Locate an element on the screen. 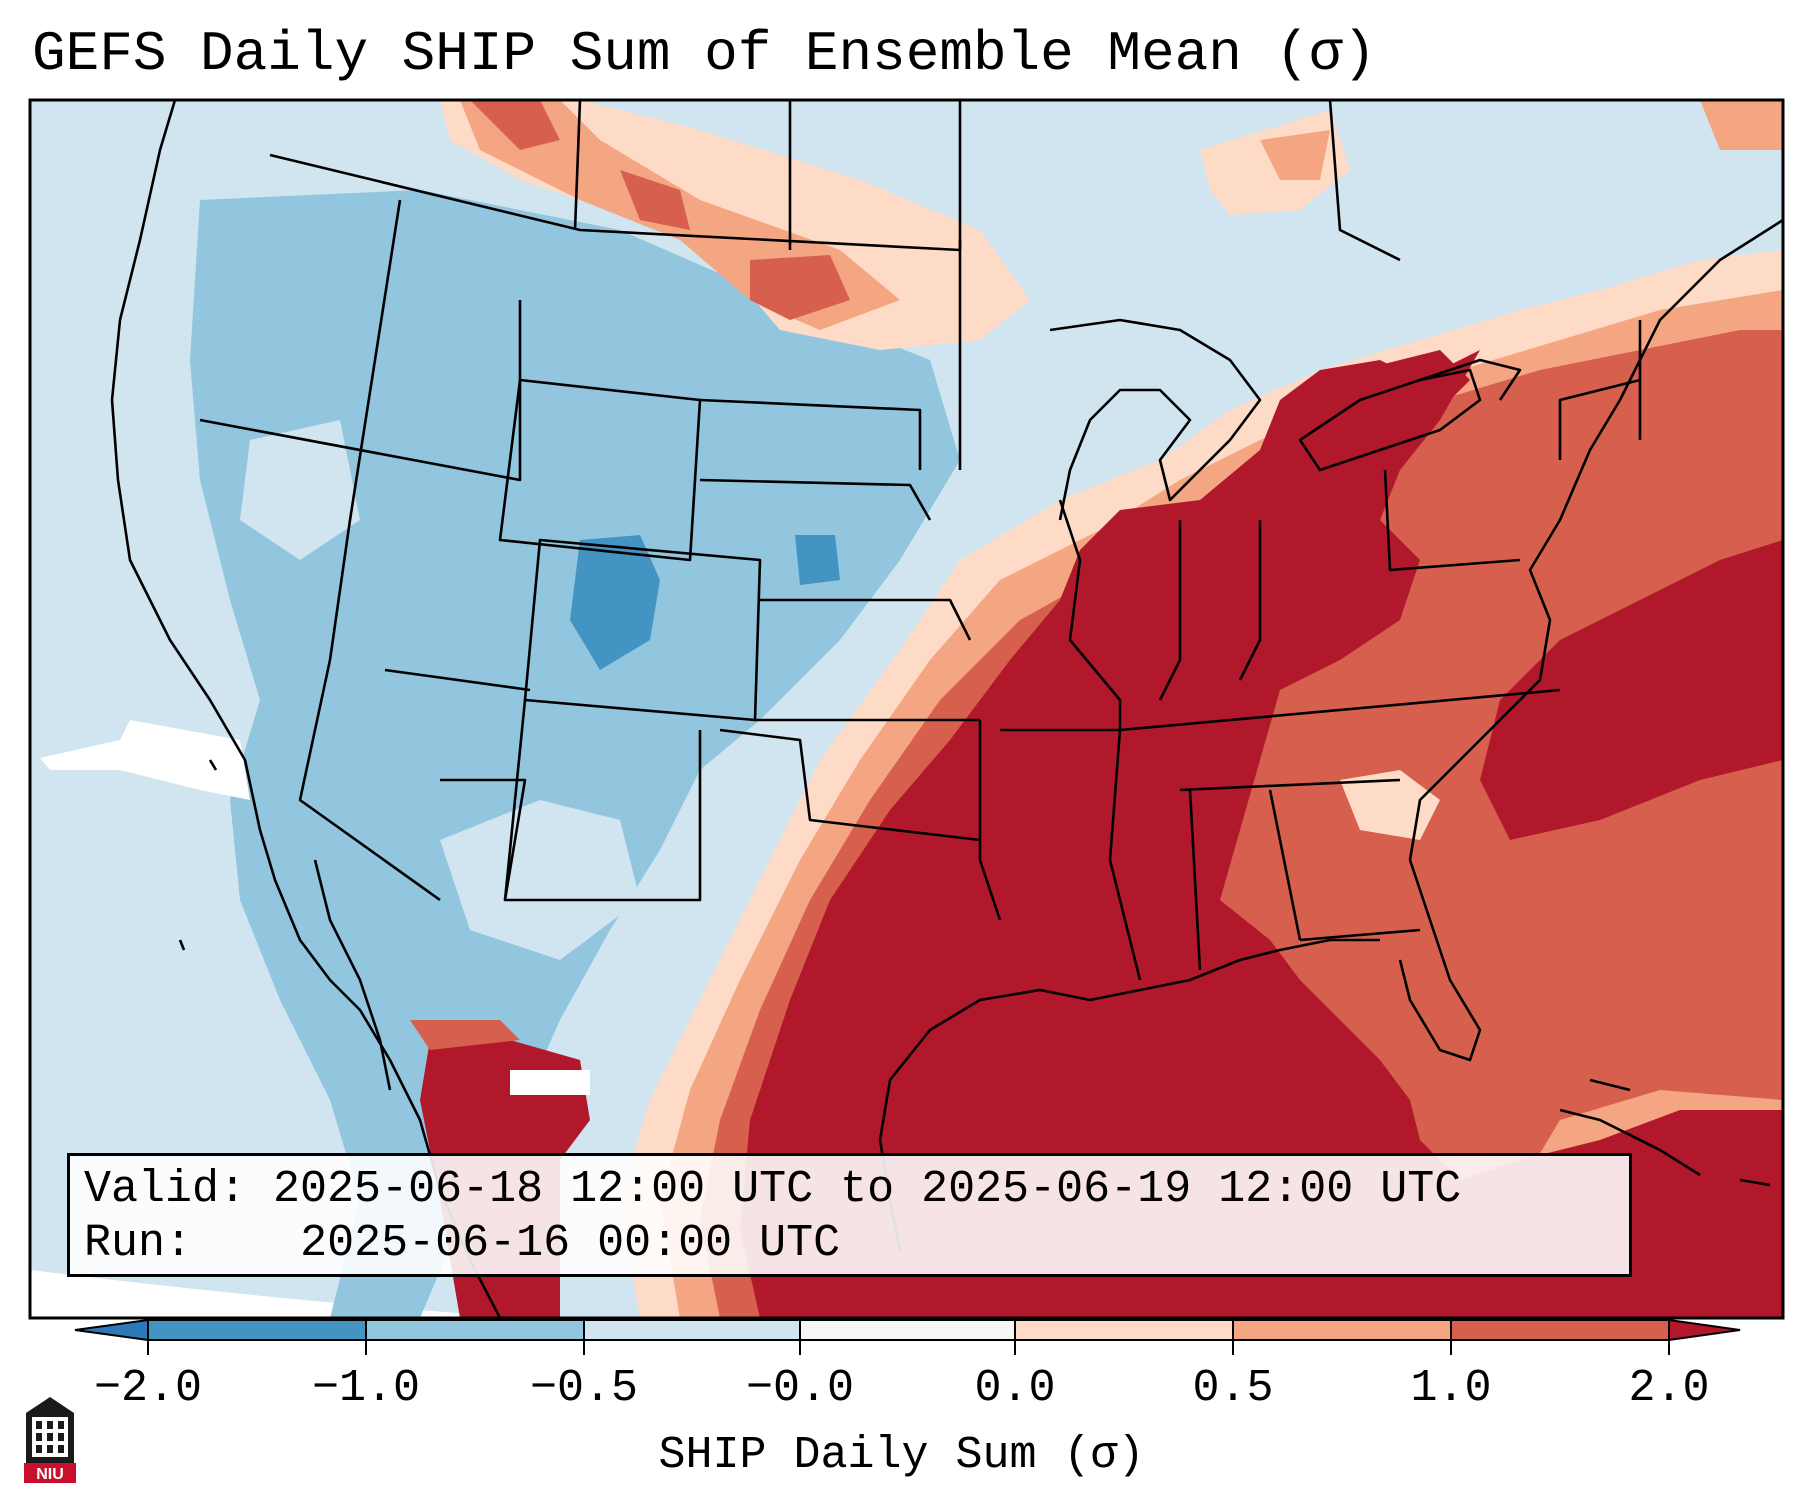 The image size is (1803, 1506). region-nebraska-strong is located at coordinates (817, 560).